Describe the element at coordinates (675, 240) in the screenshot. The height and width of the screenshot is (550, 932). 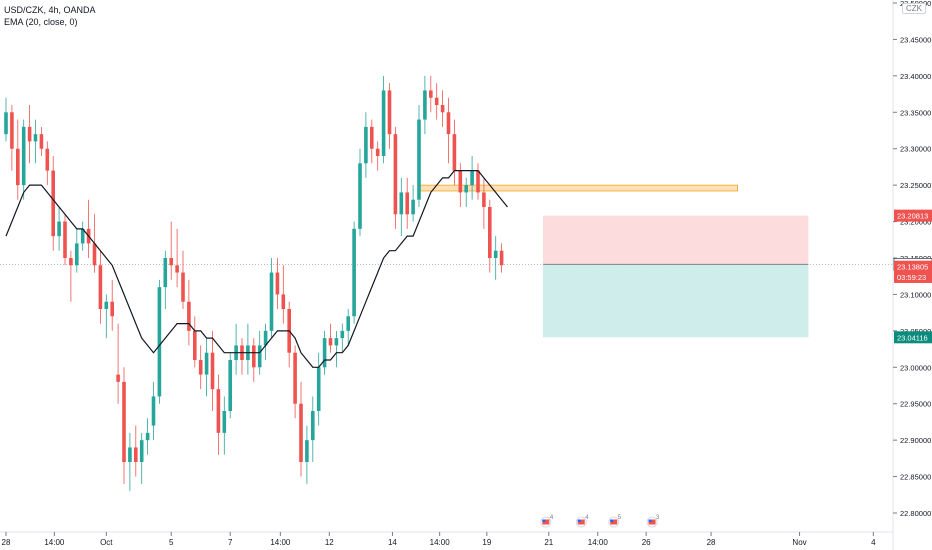
I see `stop-loss-zone` at that location.